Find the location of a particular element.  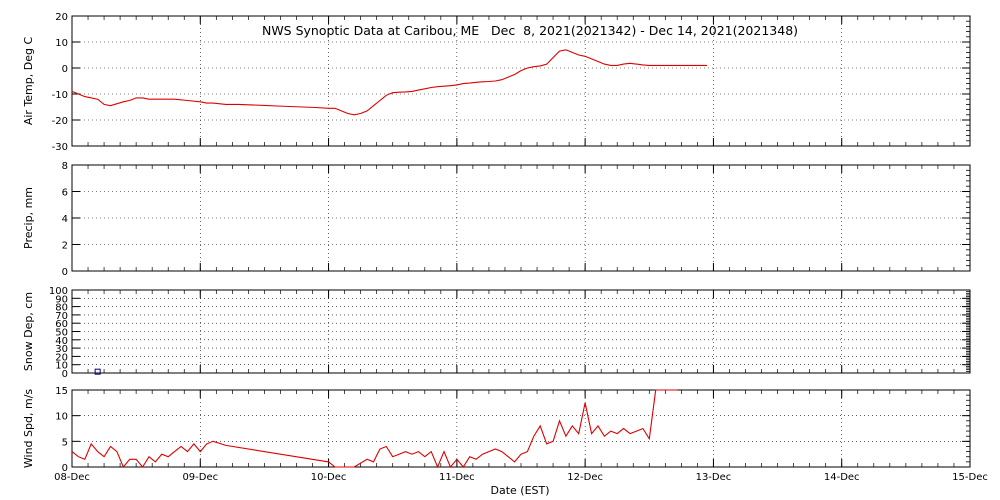

y-tick-label: 50 is located at coordinates (61, 333).